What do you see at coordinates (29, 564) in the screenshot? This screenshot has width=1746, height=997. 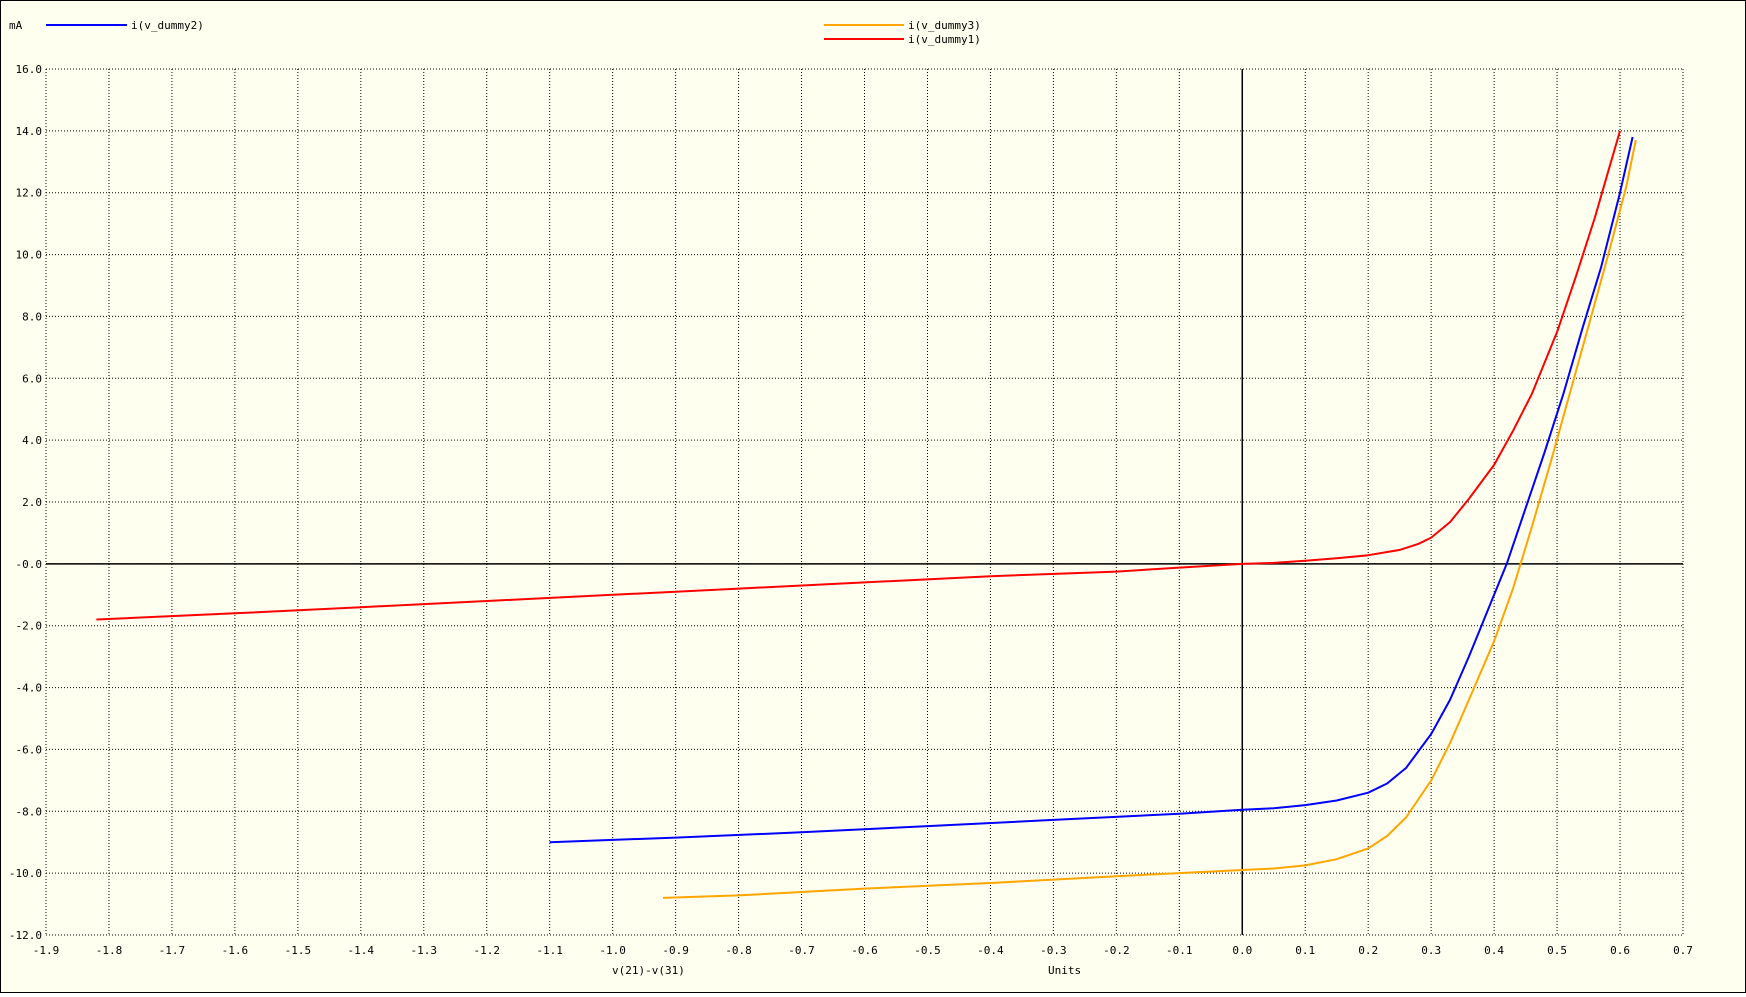 I see `y-tick-label: -0.0` at bounding box center [29, 564].